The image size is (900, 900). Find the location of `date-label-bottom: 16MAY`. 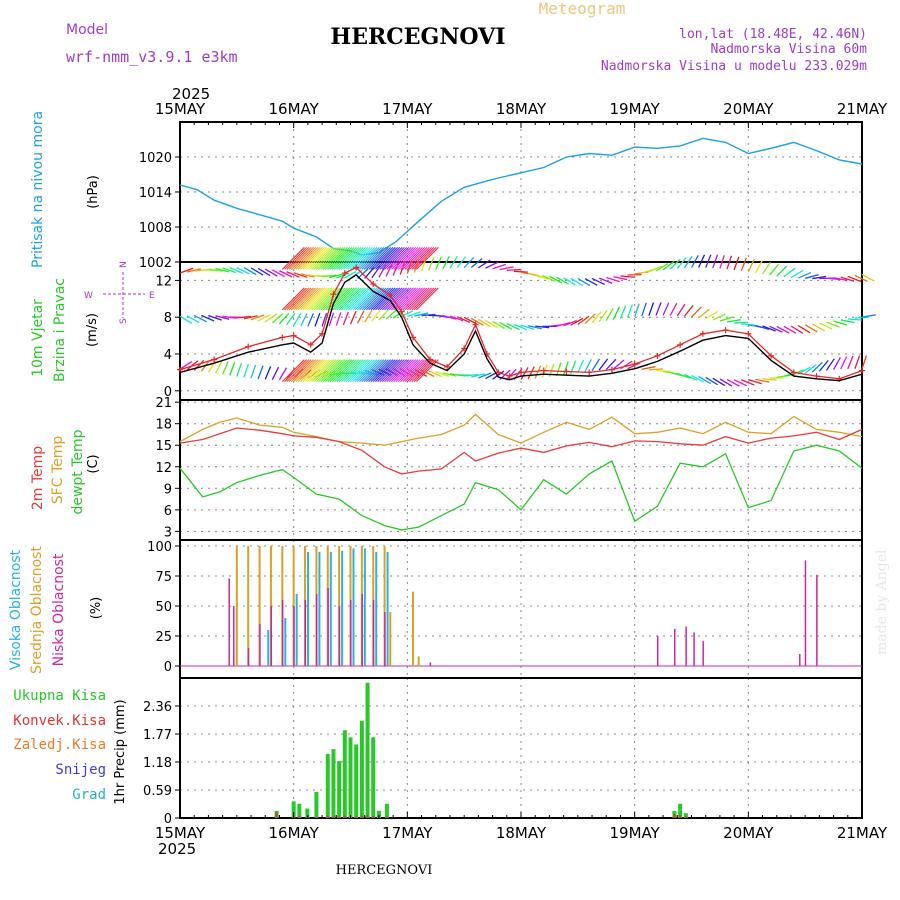

date-label-bottom: 16MAY is located at coordinates (294, 833).